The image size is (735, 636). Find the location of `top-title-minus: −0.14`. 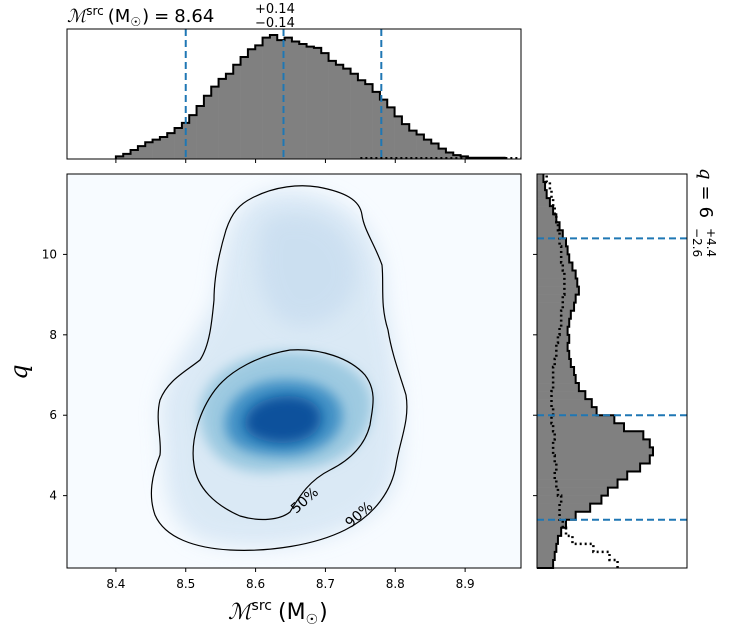

top-title-minus: −0.14 is located at coordinates (275, 23).